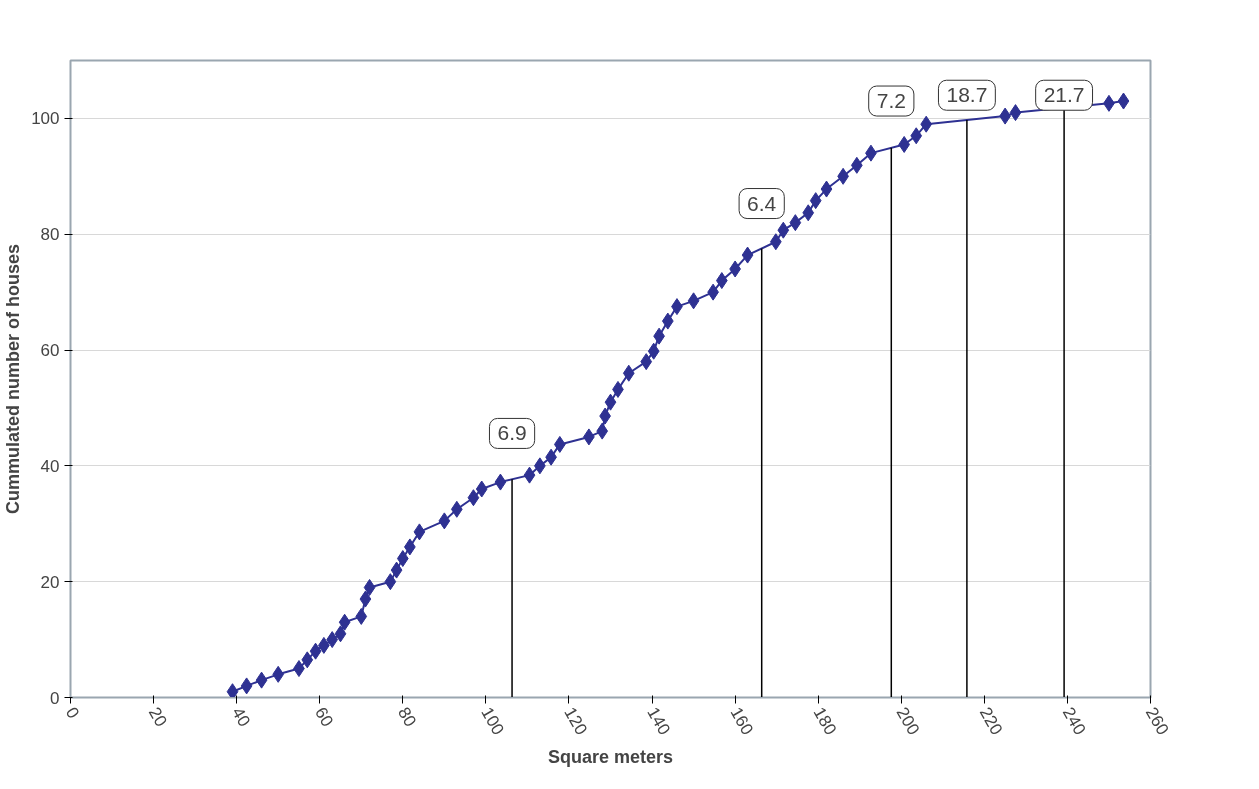  I want to click on x-tick-label: 60, so click(324, 717).